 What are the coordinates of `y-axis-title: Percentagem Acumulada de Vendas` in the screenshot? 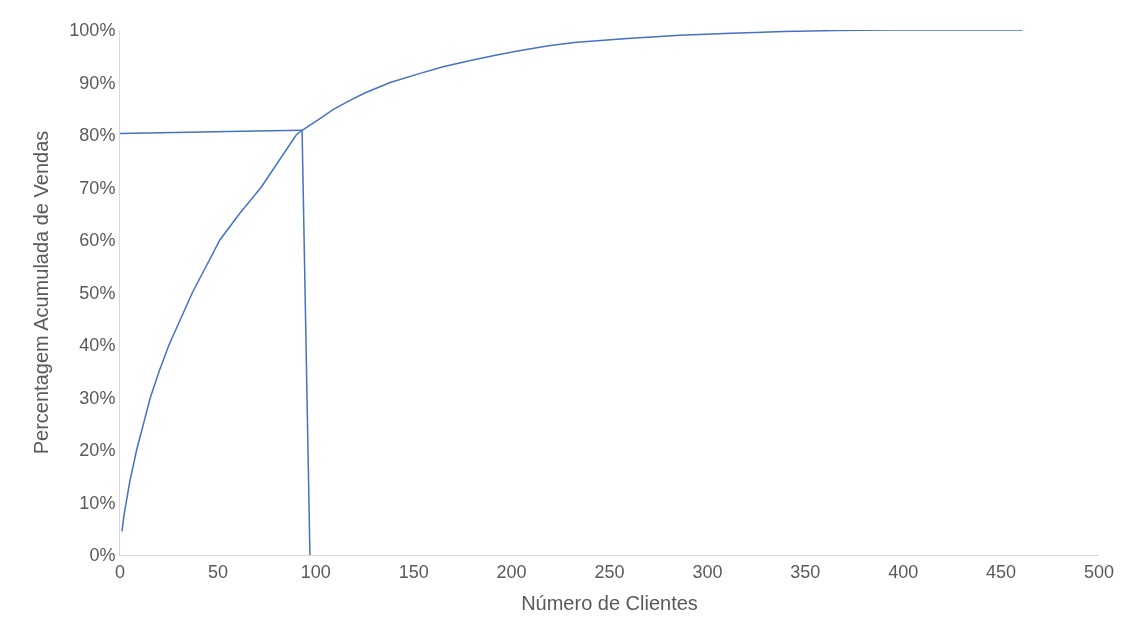 It's located at (40, 292).